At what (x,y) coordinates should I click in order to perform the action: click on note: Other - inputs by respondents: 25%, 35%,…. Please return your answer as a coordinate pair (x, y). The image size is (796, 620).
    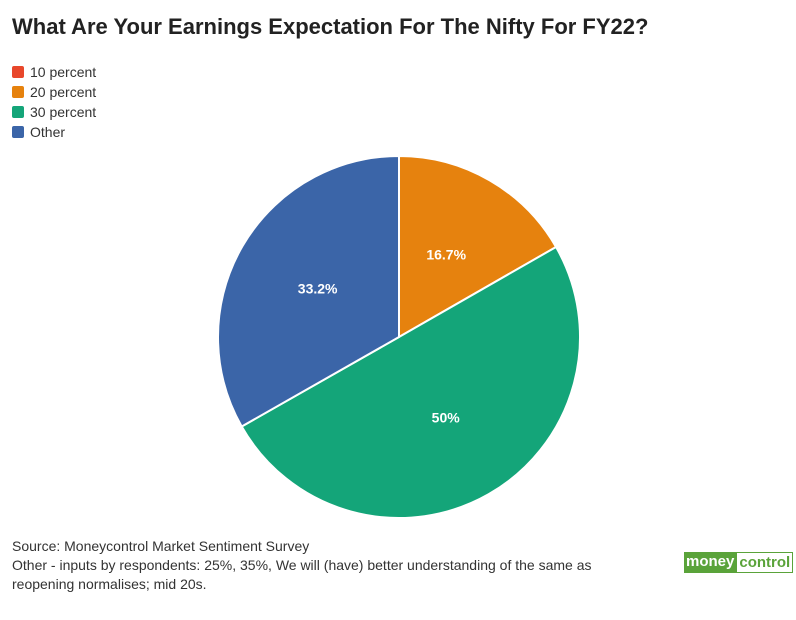
    Looking at the image, I should click on (302, 574).